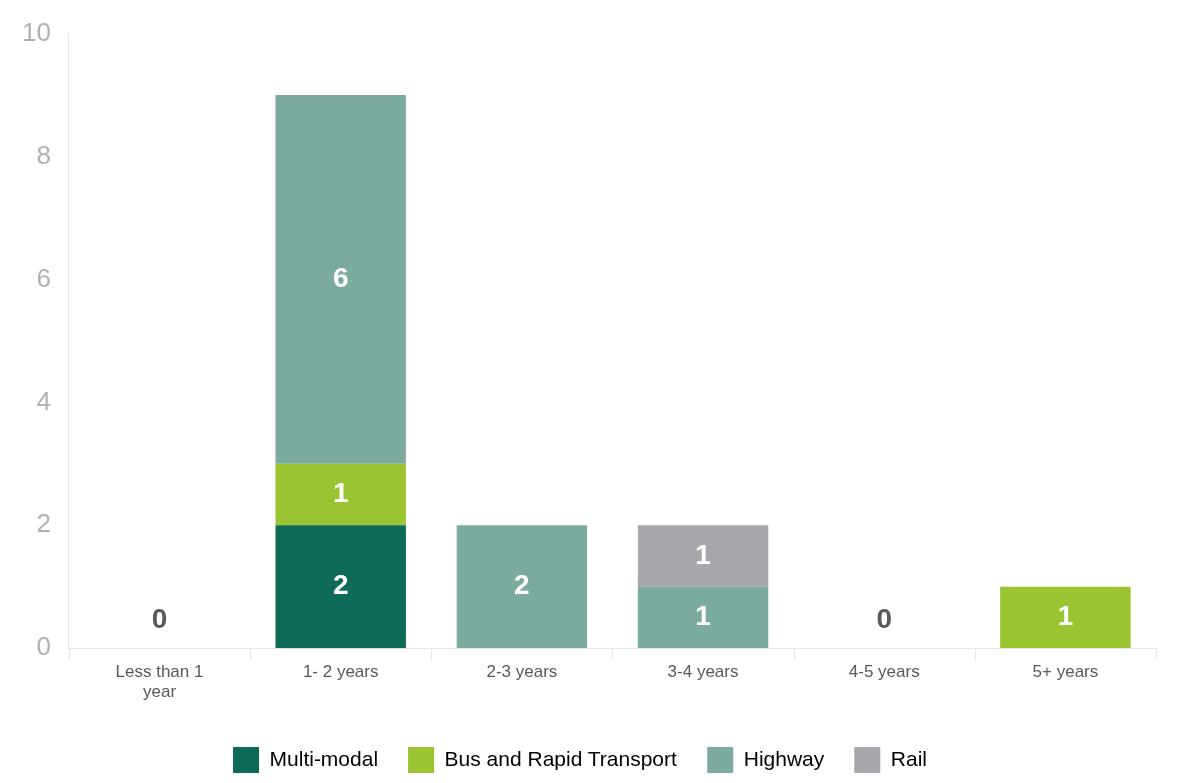 This screenshot has width=1178, height=783. Describe the element at coordinates (908, 758) in the screenshot. I see `legend-label: Rail` at that location.